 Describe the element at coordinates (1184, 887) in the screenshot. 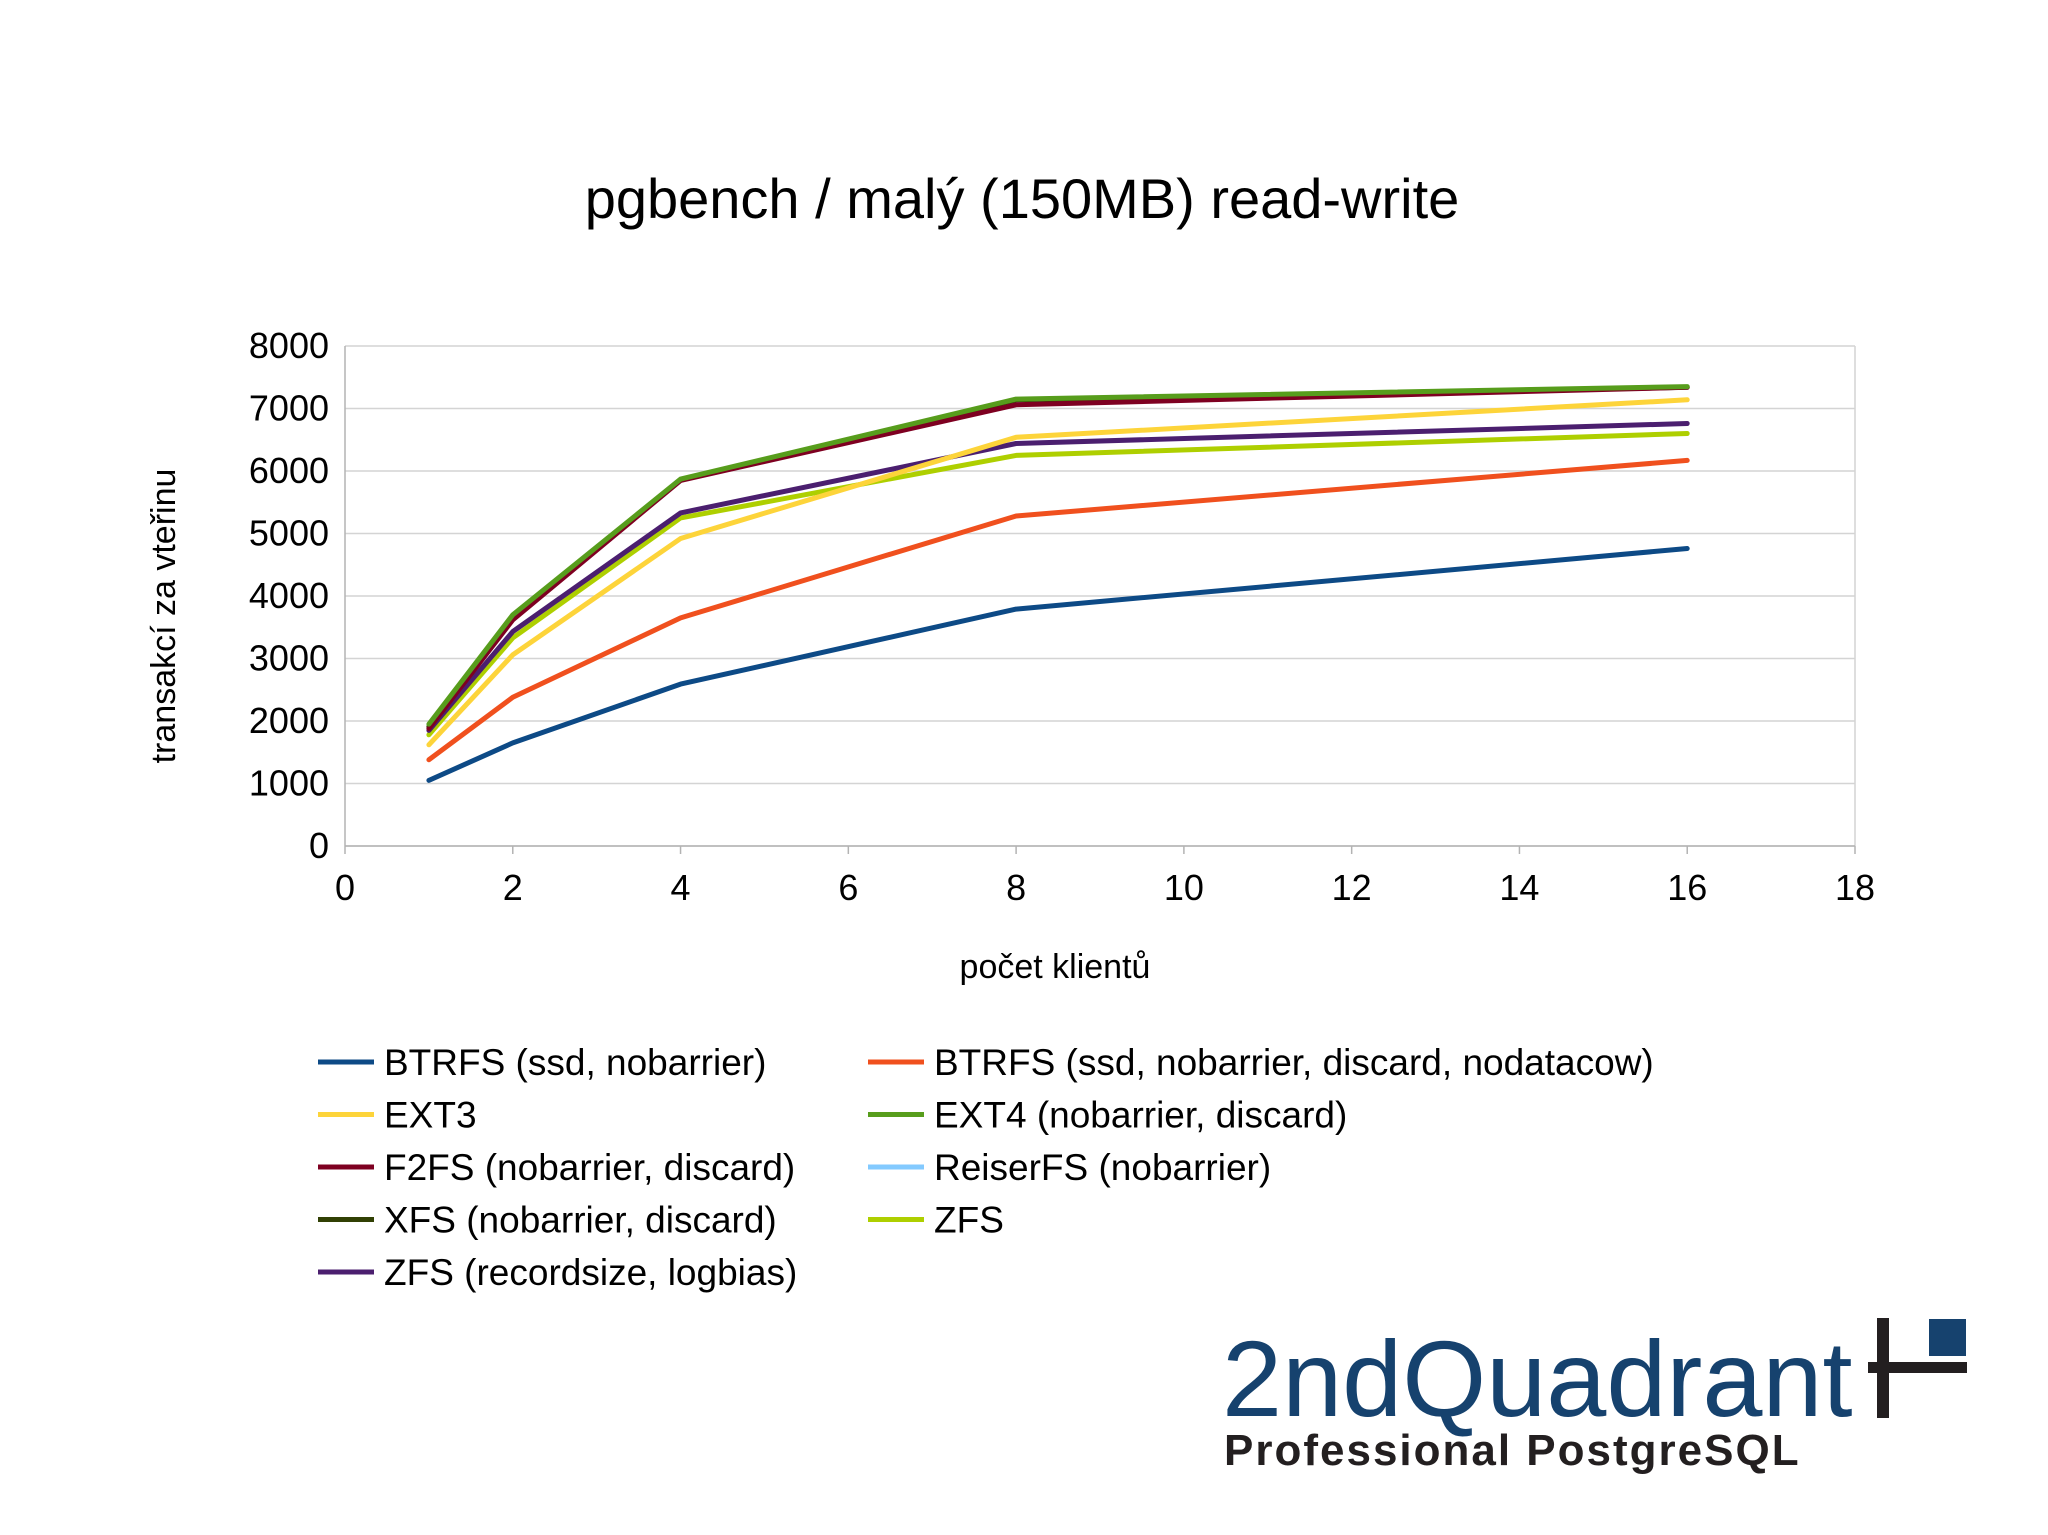

I see `x-tick-label: 10` at that location.